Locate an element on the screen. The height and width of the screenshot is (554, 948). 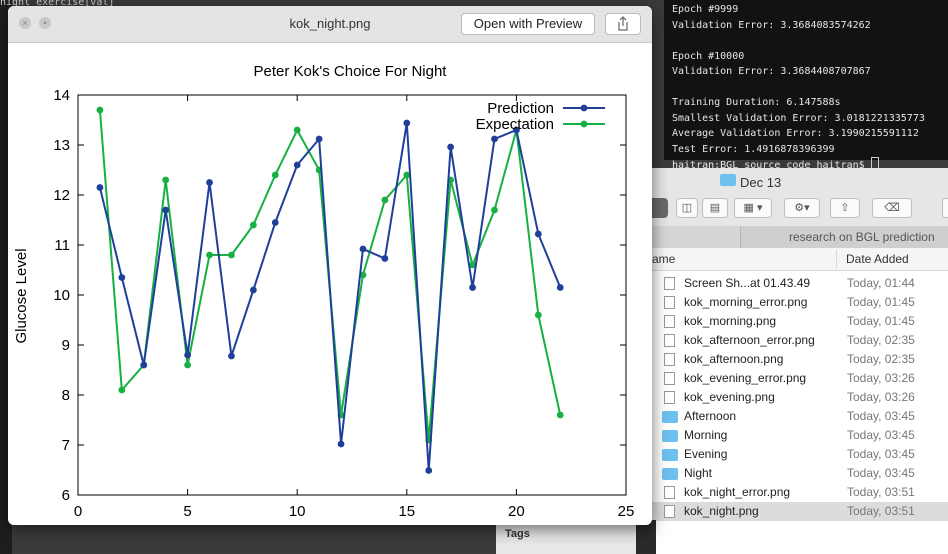
close-button: × is located at coordinates (25, 23).